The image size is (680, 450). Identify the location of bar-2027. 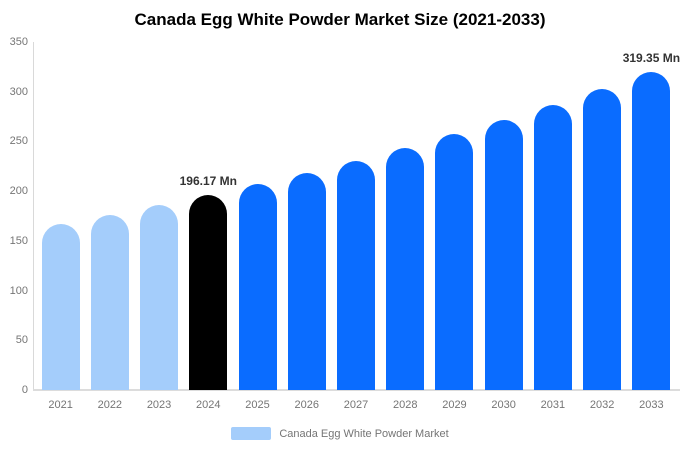
(356, 275).